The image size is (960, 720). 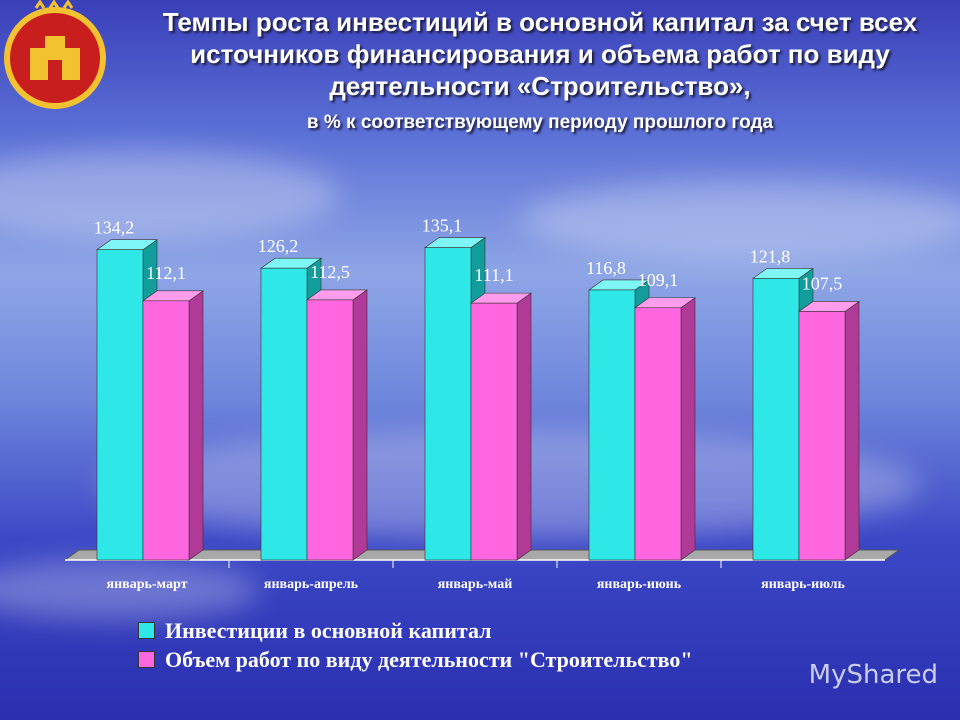 I want to click on legend-swatch-pink, so click(x=146, y=659).